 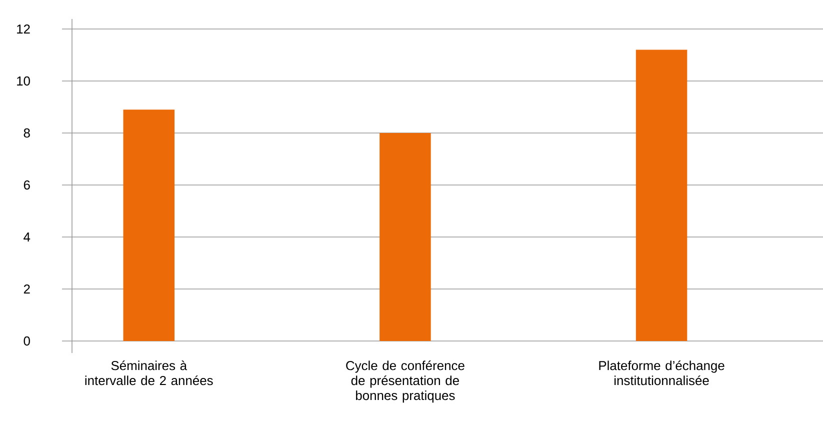 I want to click on y-tick-label: 8, so click(x=27, y=133).